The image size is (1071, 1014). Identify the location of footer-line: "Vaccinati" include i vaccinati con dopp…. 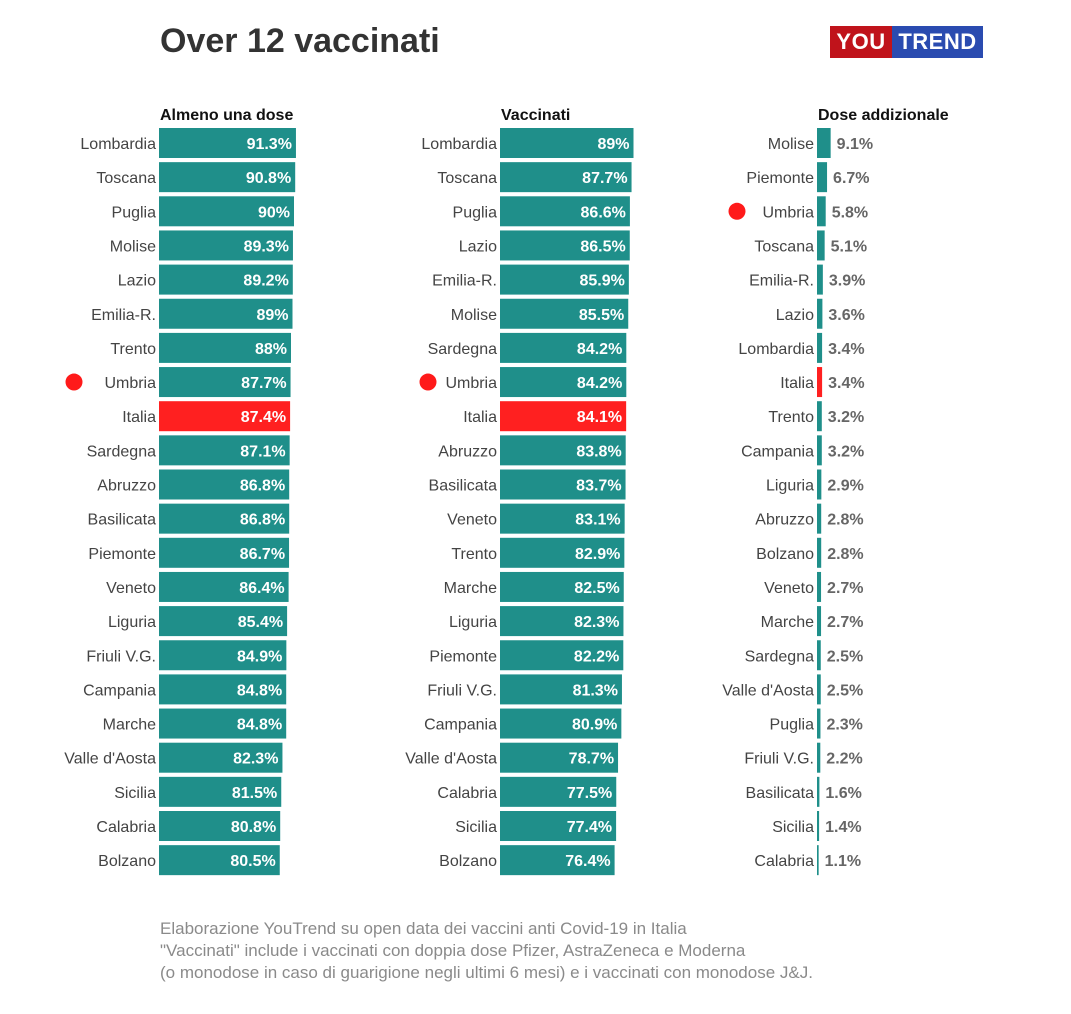
(453, 950).